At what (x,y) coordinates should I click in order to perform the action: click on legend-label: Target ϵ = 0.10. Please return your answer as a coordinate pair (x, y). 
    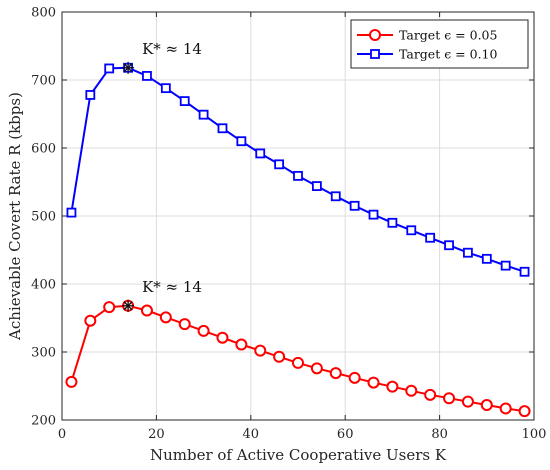
    Looking at the image, I should click on (448, 54).